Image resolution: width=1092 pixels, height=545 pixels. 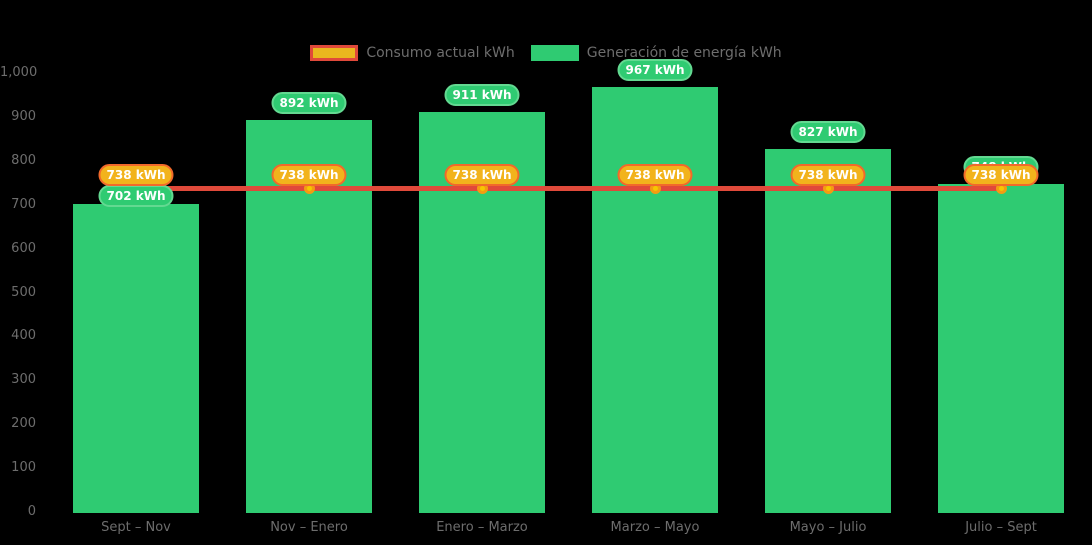 What do you see at coordinates (309, 527) in the screenshot?
I see `x-axis-category-label: Nov – Enero` at bounding box center [309, 527].